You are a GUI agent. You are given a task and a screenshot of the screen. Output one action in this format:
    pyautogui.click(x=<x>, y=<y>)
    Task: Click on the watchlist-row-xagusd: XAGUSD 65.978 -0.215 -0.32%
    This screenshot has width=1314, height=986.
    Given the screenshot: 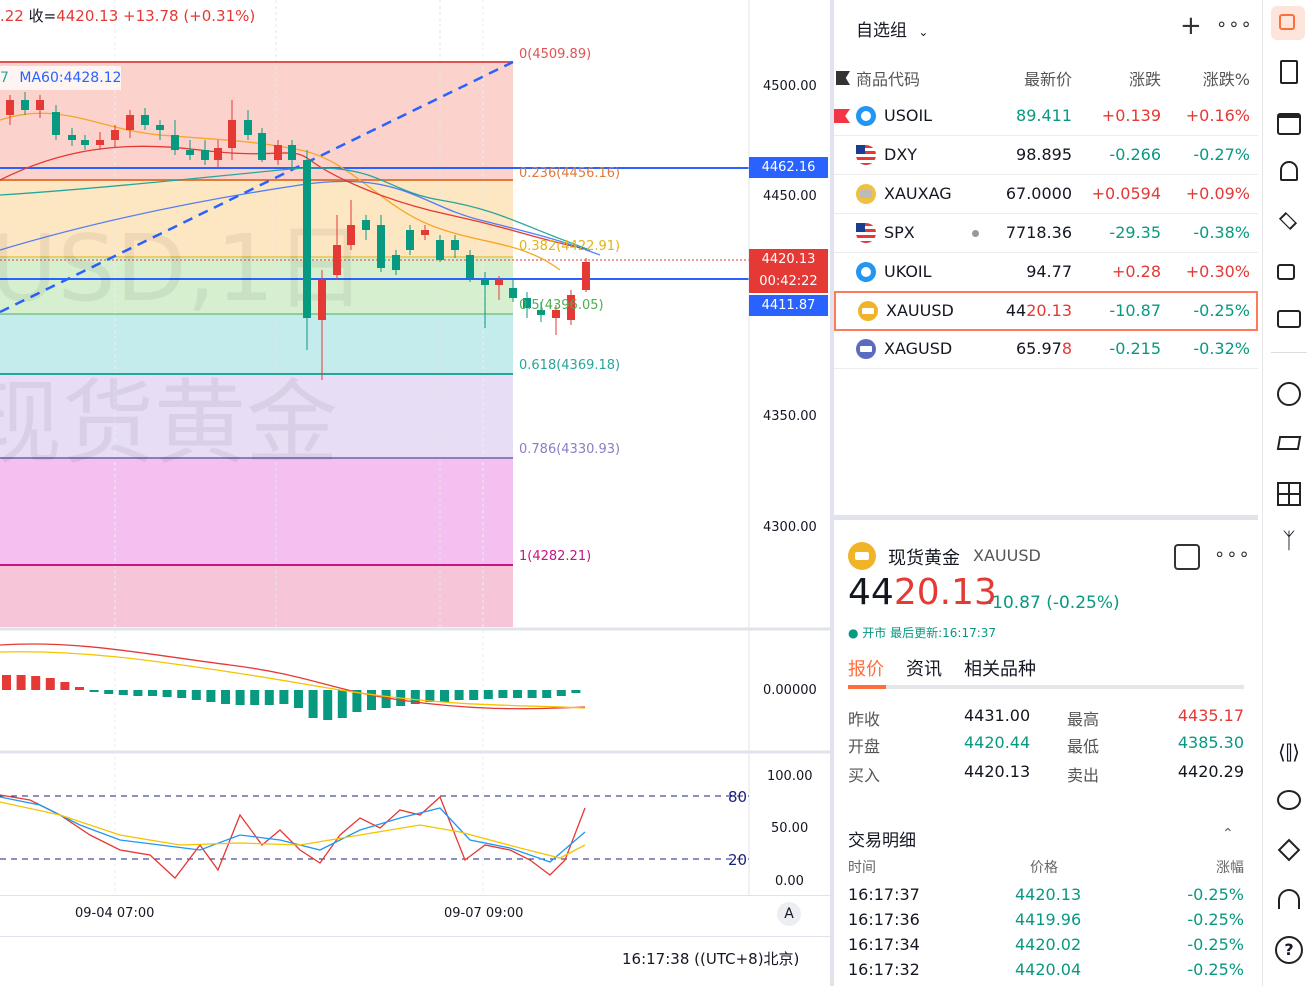 What is the action you would take?
    pyautogui.click(x=1046, y=349)
    